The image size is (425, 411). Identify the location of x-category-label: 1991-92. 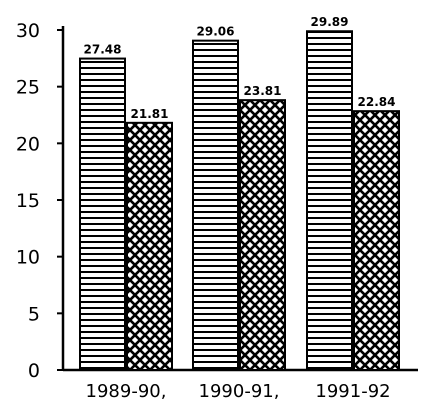
(352, 391).